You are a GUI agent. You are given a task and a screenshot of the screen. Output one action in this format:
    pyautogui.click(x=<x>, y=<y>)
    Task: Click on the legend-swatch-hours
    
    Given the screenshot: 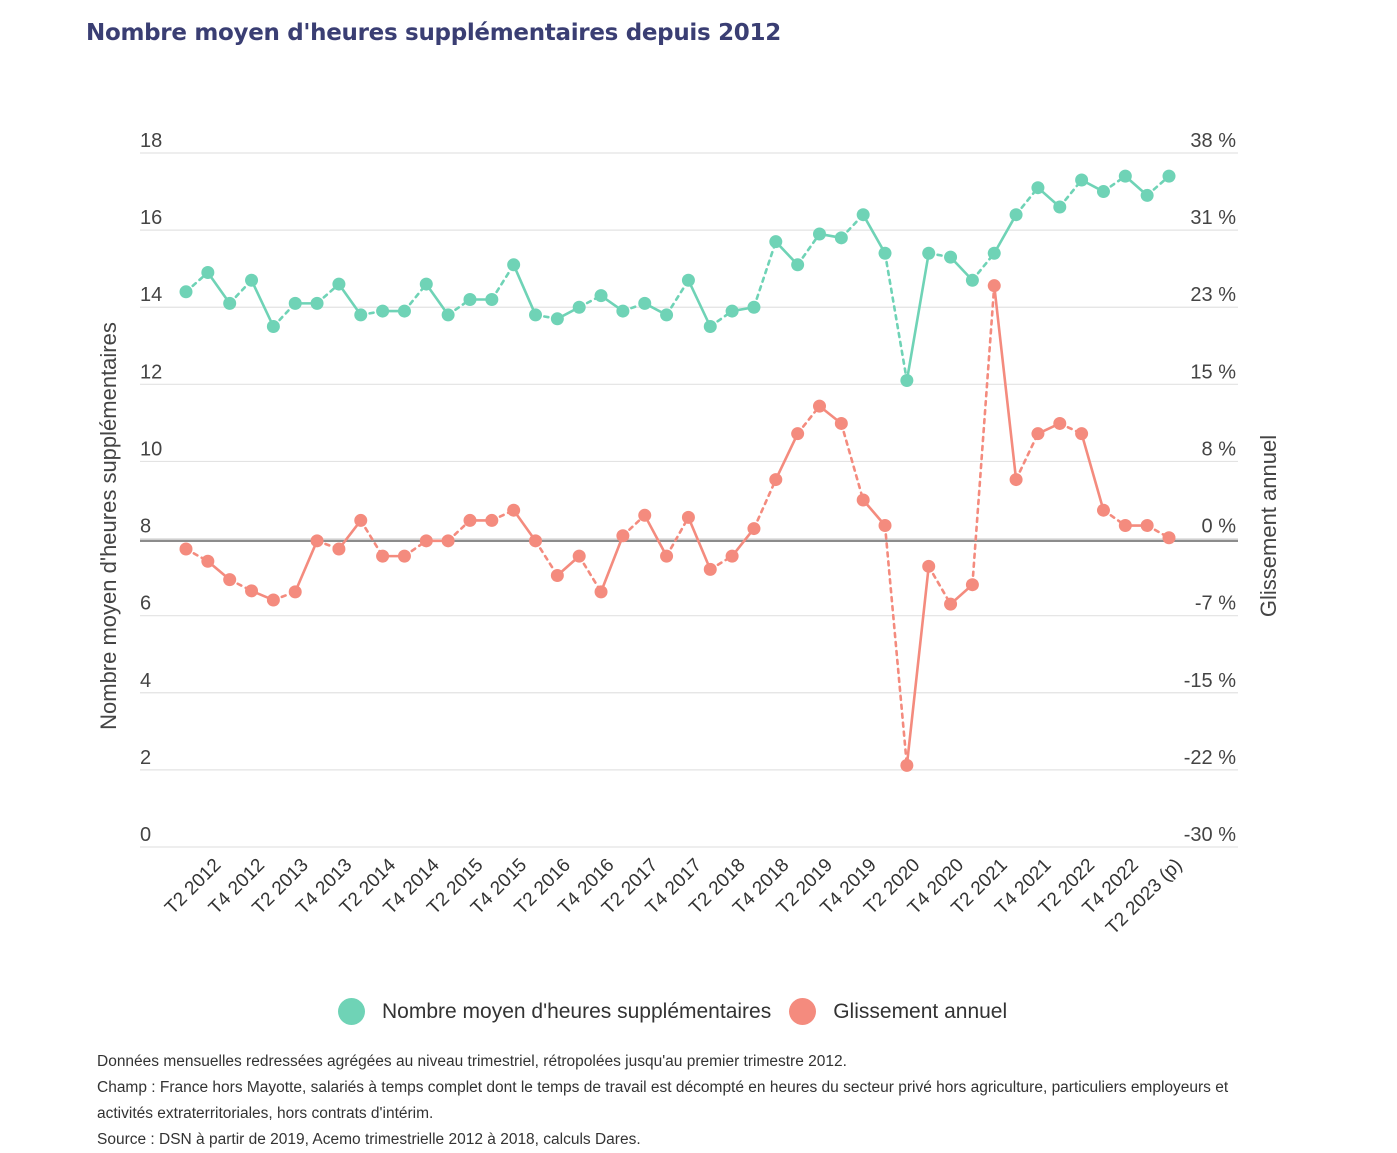 What is the action you would take?
    pyautogui.click(x=351, y=1011)
    